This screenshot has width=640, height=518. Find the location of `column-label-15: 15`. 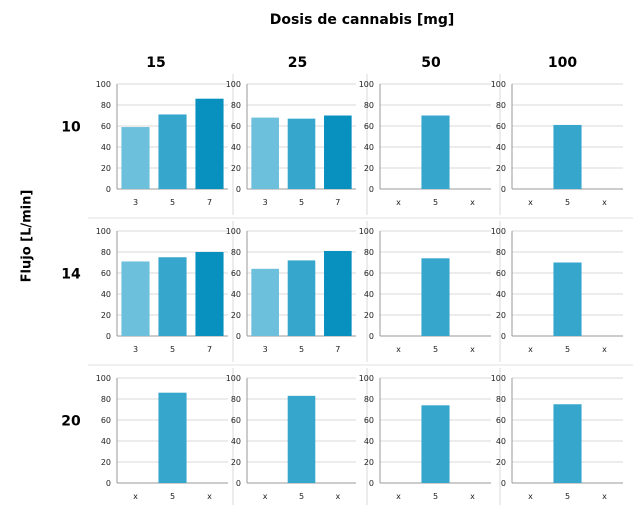

column-label-15: 15 is located at coordinates (155, 63).